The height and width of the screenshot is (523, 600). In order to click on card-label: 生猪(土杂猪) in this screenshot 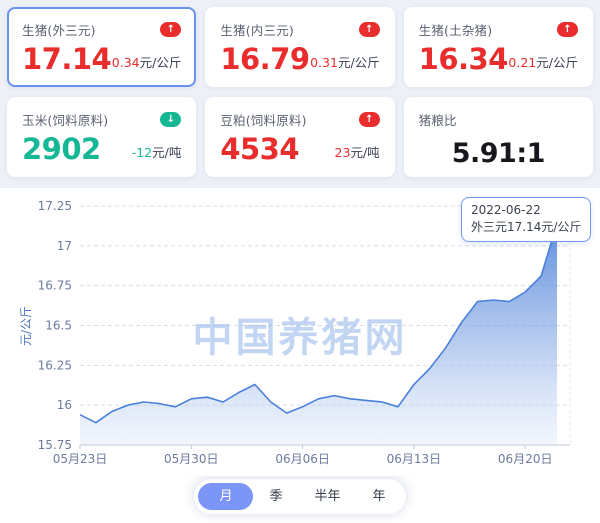, I will do `click(455, 30)`.